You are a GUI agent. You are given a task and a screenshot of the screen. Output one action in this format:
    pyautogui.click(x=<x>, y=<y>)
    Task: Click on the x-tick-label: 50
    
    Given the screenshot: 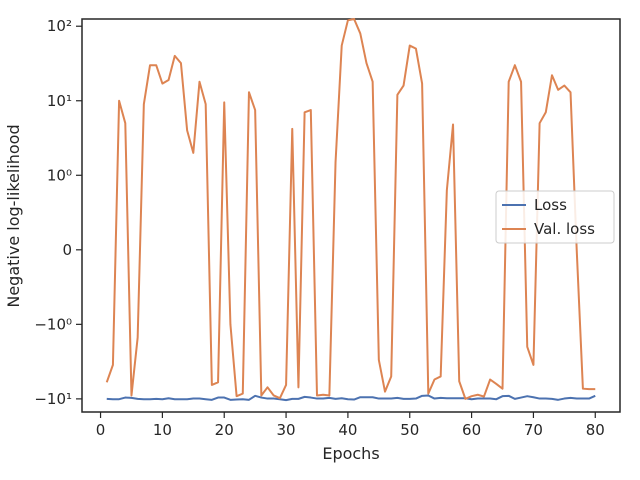 What is the action you would take?
    pyautogui.click(x=409, y=430)
    